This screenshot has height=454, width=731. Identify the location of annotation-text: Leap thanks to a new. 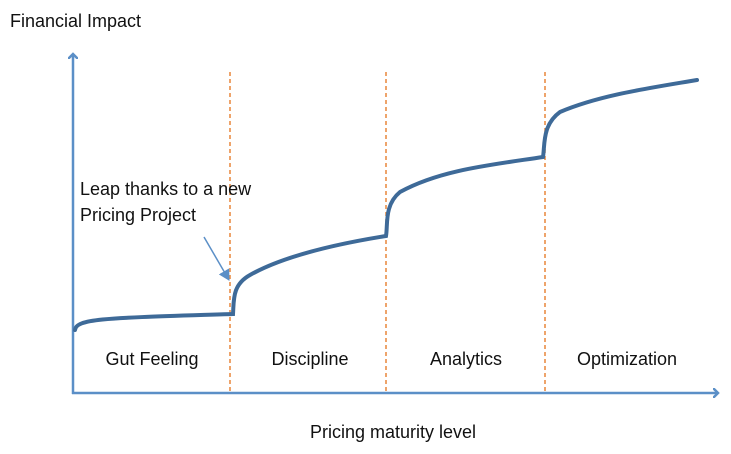
(166, 189).